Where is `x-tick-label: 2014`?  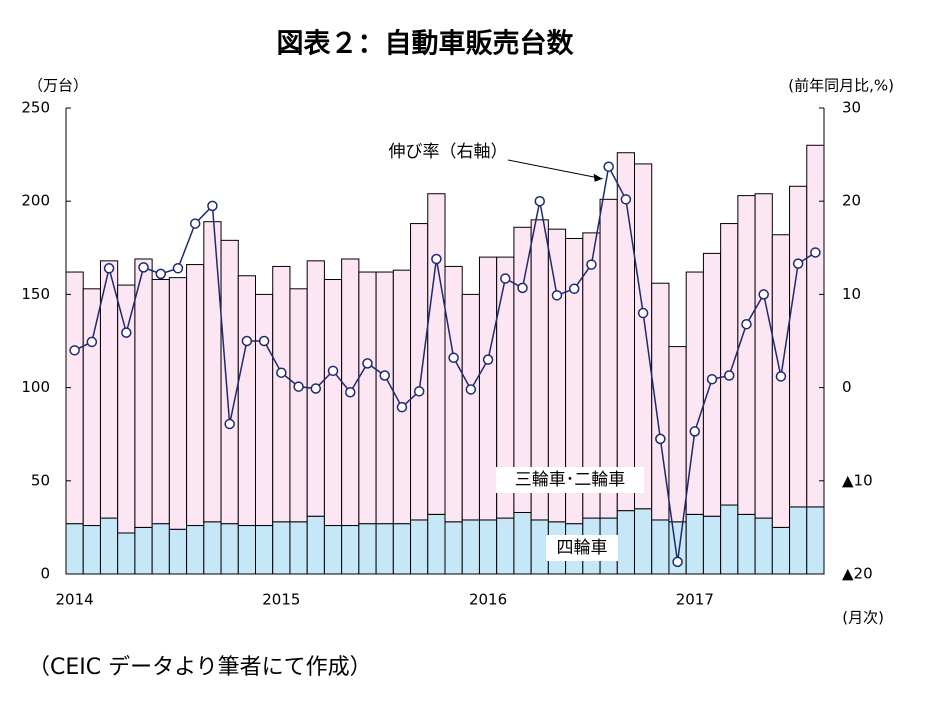
x-tick-label: 2014 is located at coordinates (75, 600).